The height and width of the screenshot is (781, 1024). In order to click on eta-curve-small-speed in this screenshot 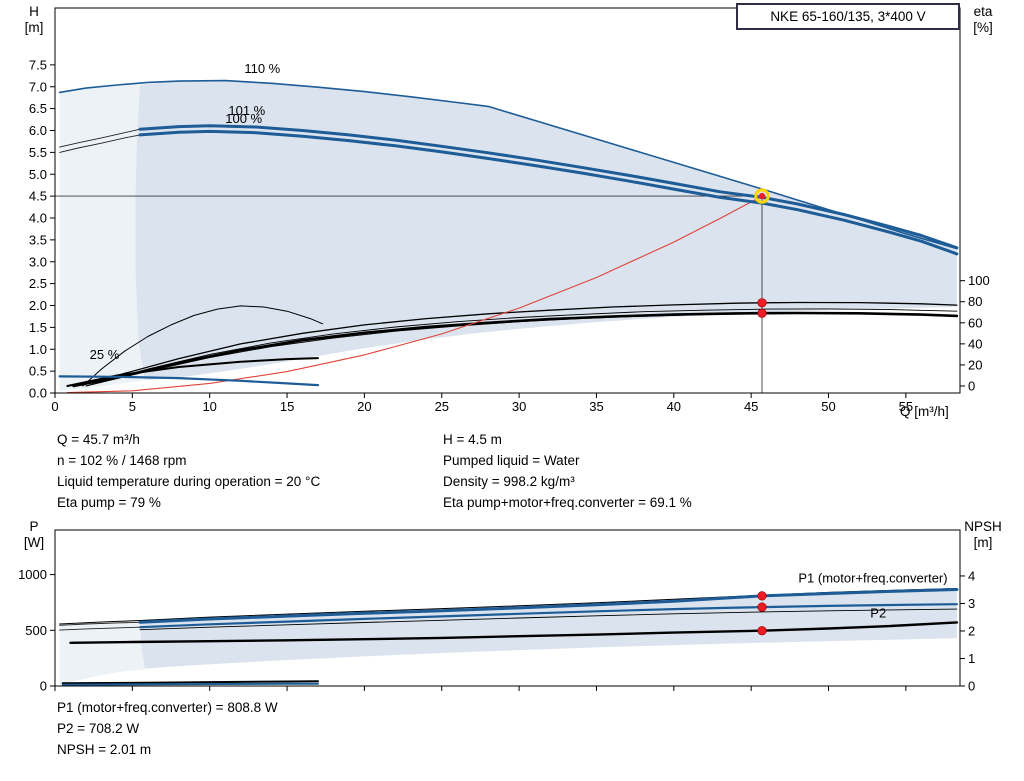, I will do `click(203, 346)`.